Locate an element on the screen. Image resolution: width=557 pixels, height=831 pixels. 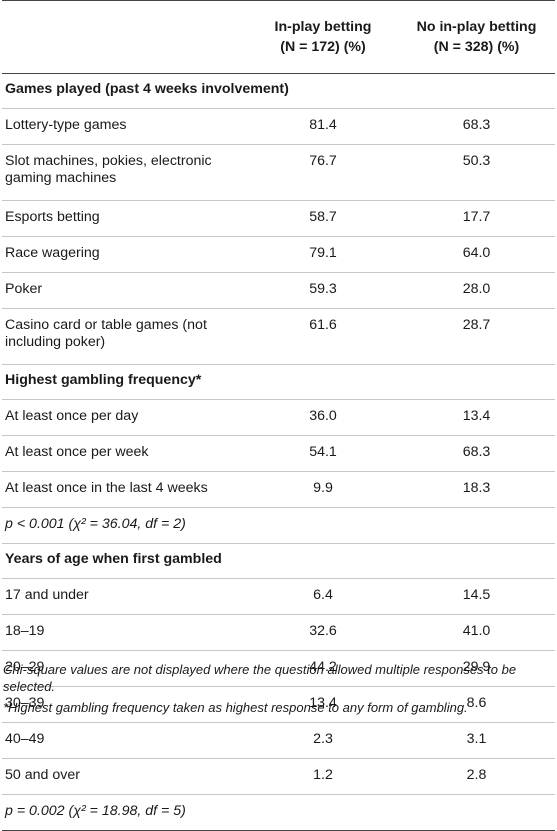
row-label: Poker is located at coordinates (125, 290).